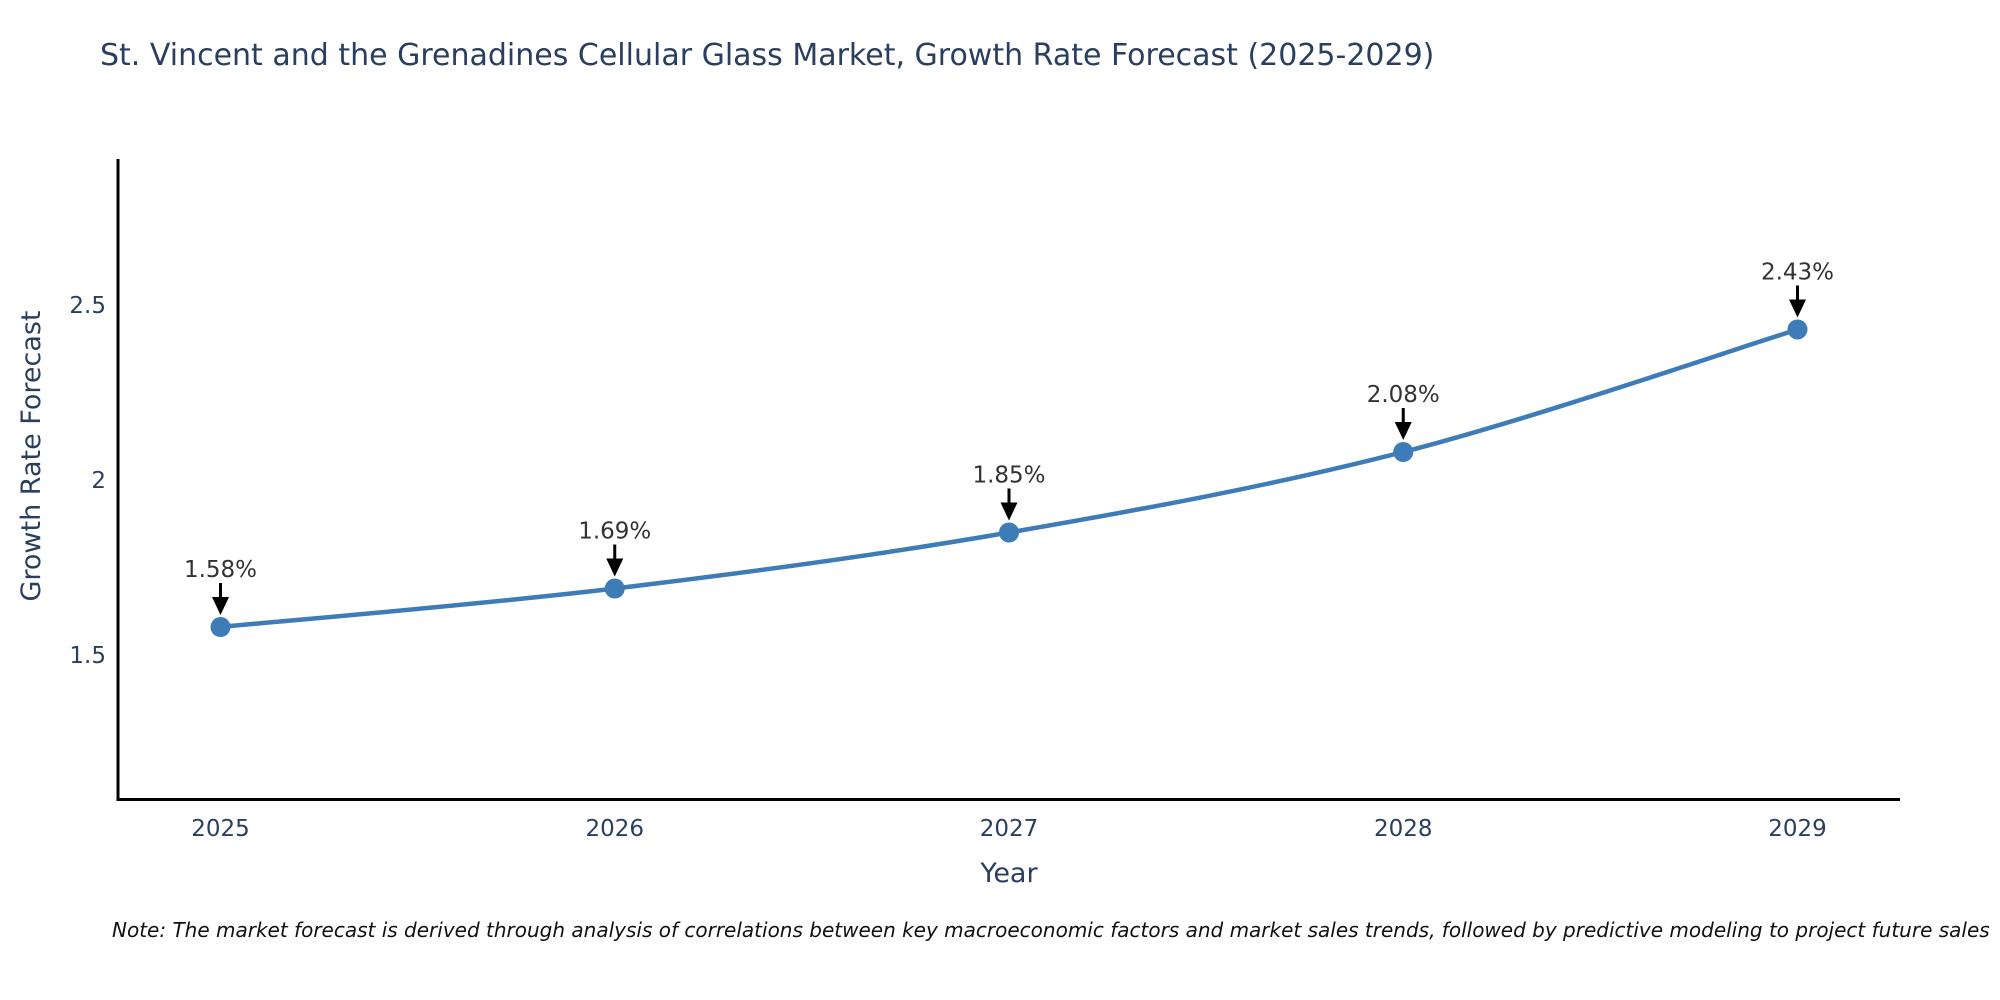 Image resolution: width=2000 pixels, height=1000 pixels. What do you see at coordinates (98, 481) in the screenshot?
I see `y-tick-label: 2` at bounding box center [98, 481].